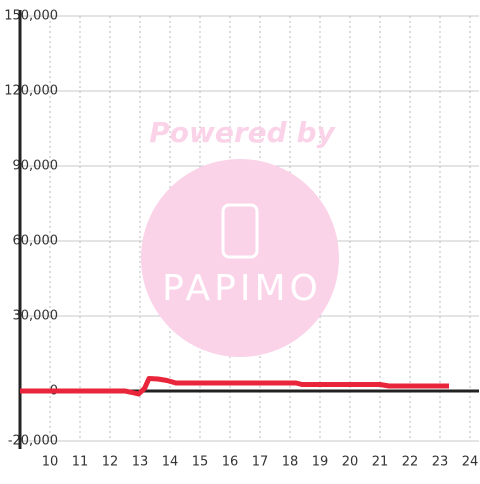 Image resolution: width=480 pixels, height=484 pixels. What do you see at coordinates (110, 462) in the screenshot?
I see `x-tick-label: 12` at bounding box center [110, 462].